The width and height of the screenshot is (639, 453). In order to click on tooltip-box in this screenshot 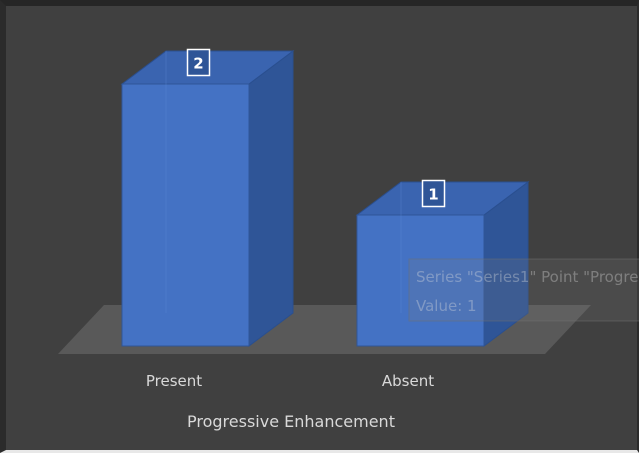, I will do `click(523, 290)`.